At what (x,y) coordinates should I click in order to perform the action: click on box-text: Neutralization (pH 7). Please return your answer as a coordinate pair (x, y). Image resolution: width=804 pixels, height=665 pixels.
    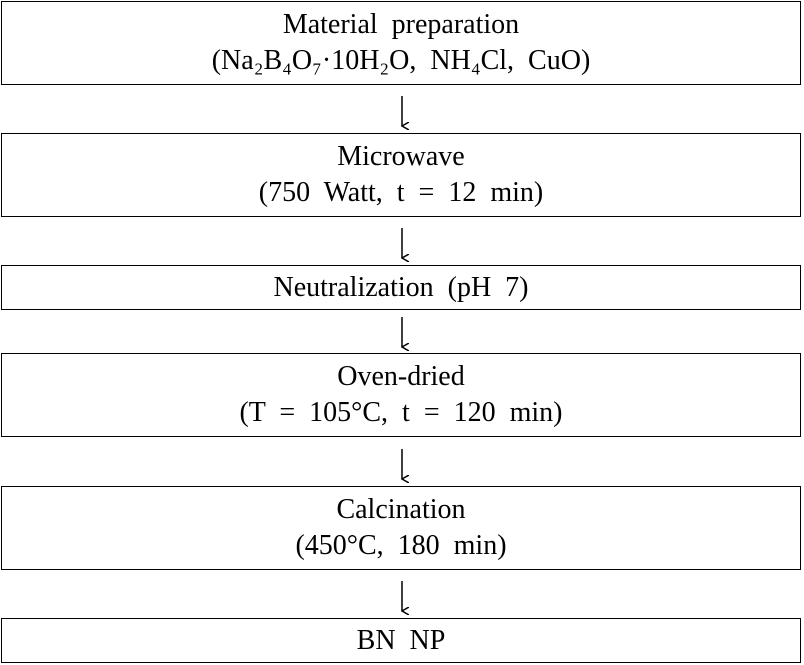
    Looking at the image, I should click on (401, 287).